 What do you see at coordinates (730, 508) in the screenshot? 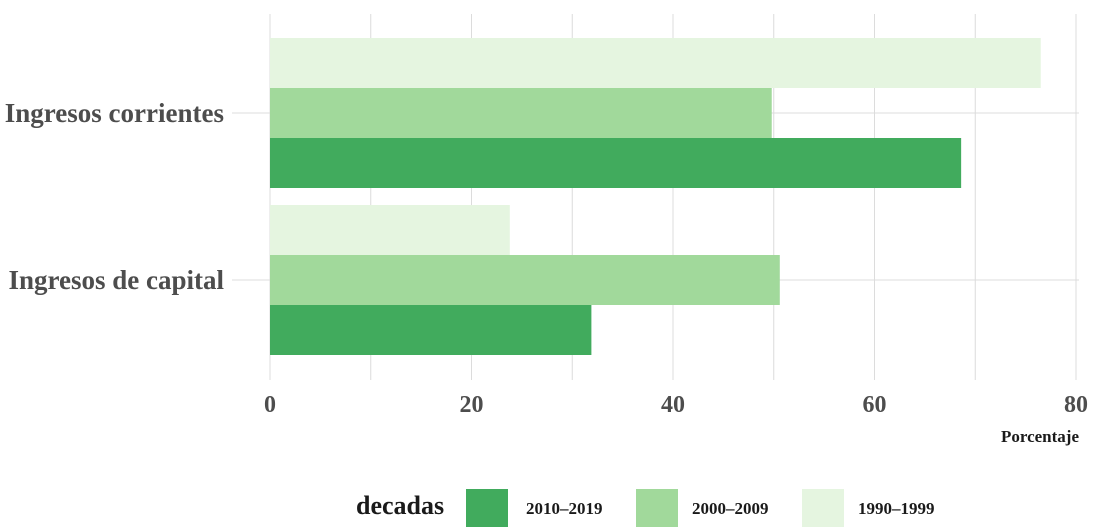
I see `legend-label: 2000–2009` at bounding box center [730, 508].